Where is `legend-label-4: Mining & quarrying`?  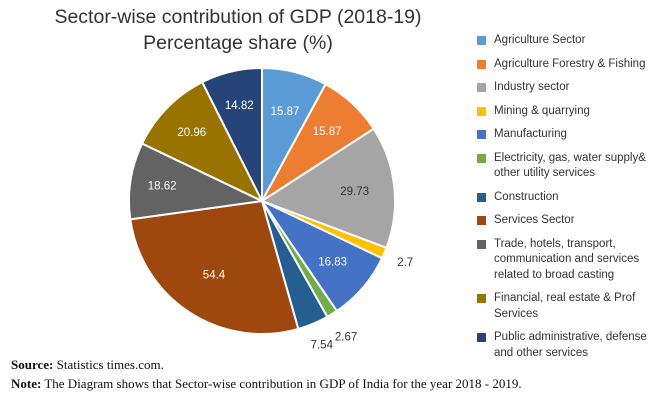
legend-label-4: Mining & quarrying is located at coordinates (542, 110).